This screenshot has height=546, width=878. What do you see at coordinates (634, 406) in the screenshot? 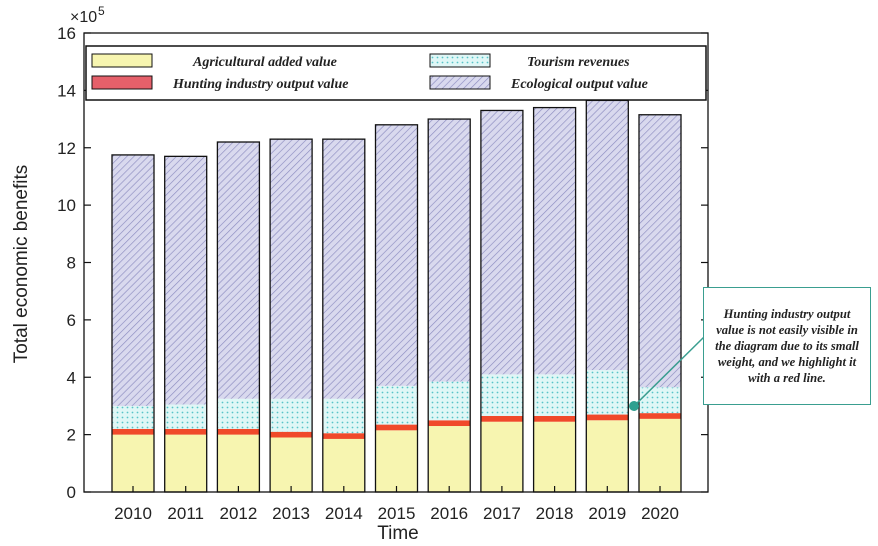
I see `annotation-marker` at bounding box center [634, 406].